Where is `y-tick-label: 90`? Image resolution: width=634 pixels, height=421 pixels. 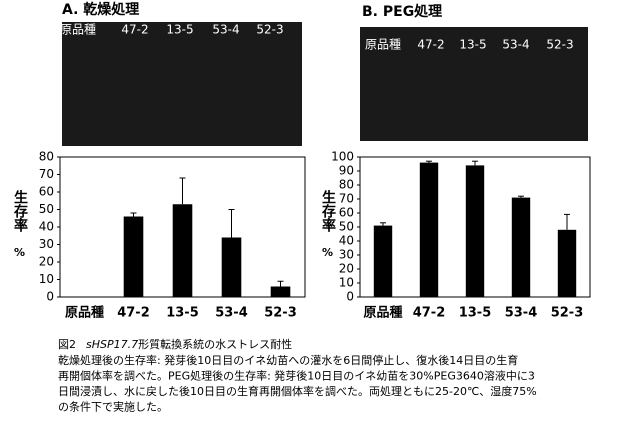 y-tick-label: 90 is located at coordinates (346, 171).